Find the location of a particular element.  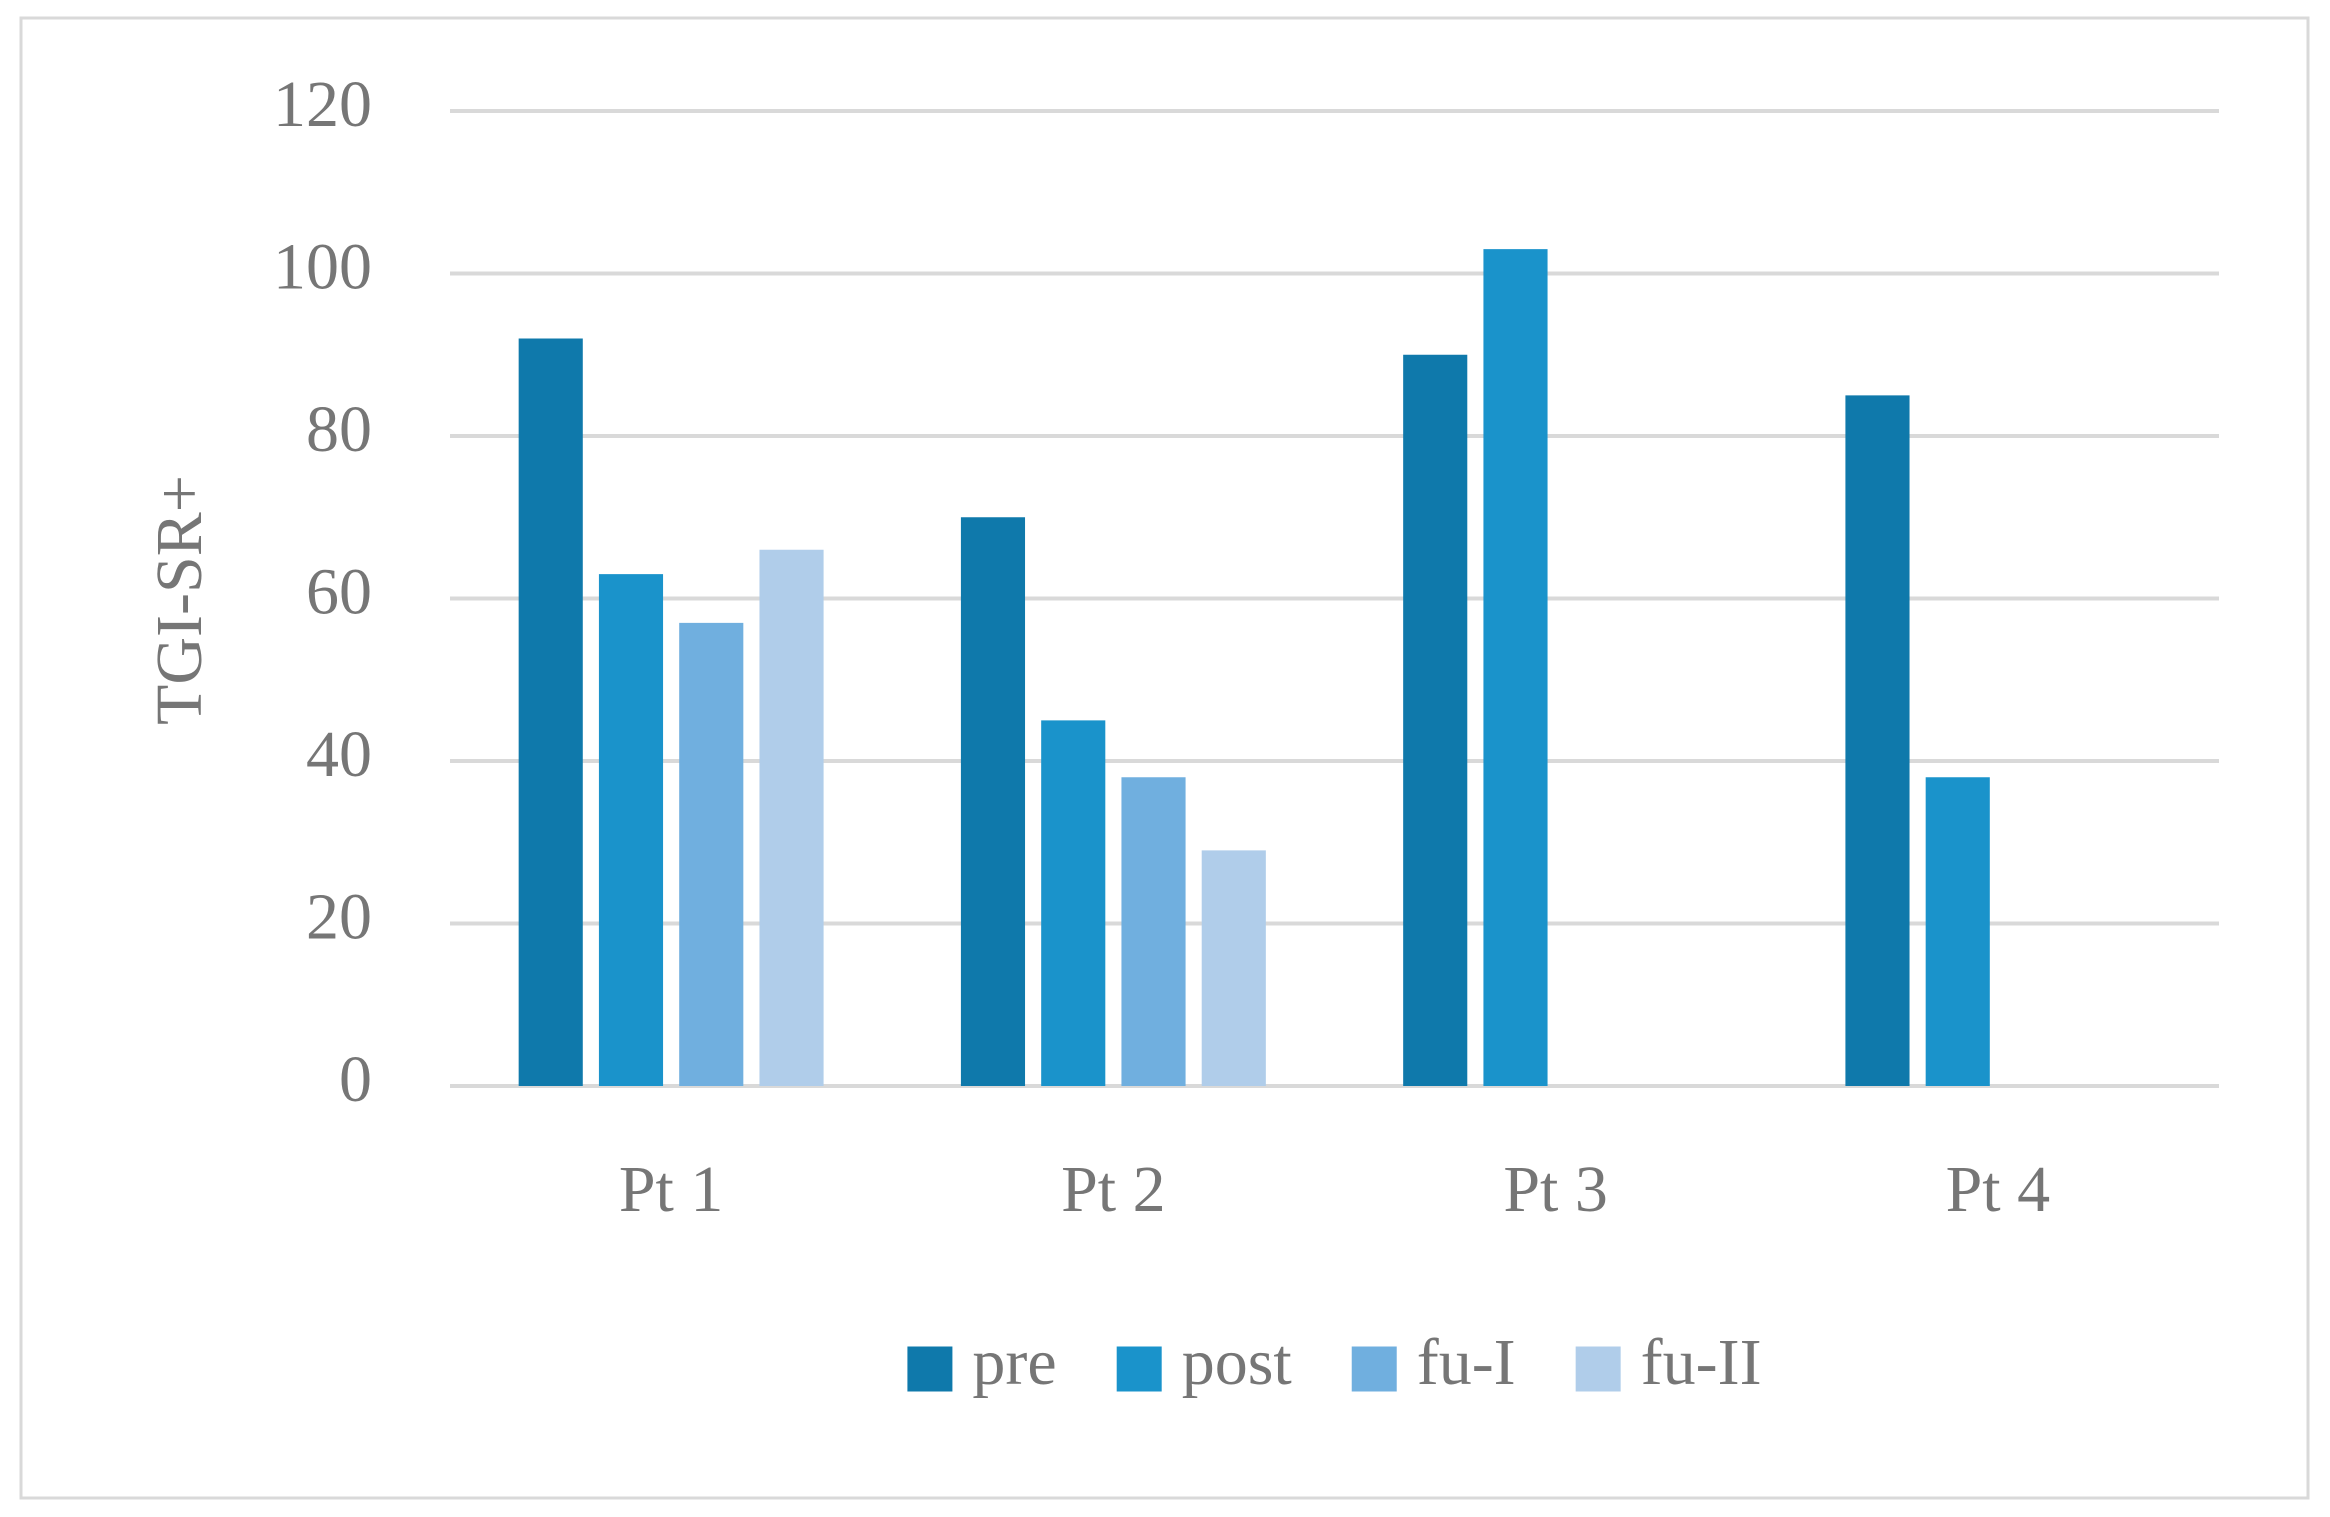

x-tick-label: Pt 2 is located at coordinates (1113, 1189).